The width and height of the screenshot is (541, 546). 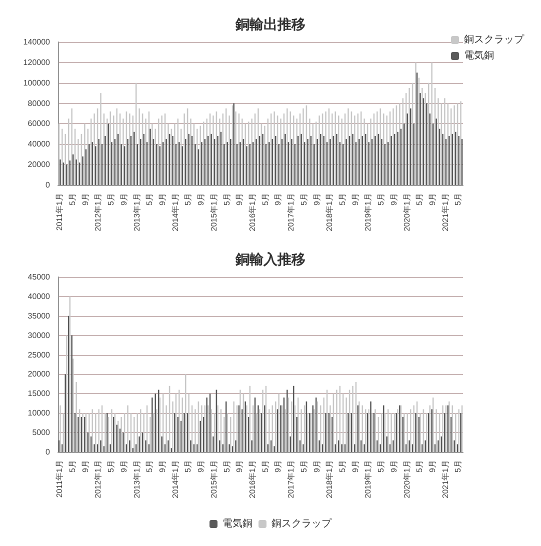 I want to click on y-tick-label: 100000, so click(x=37, y=83).